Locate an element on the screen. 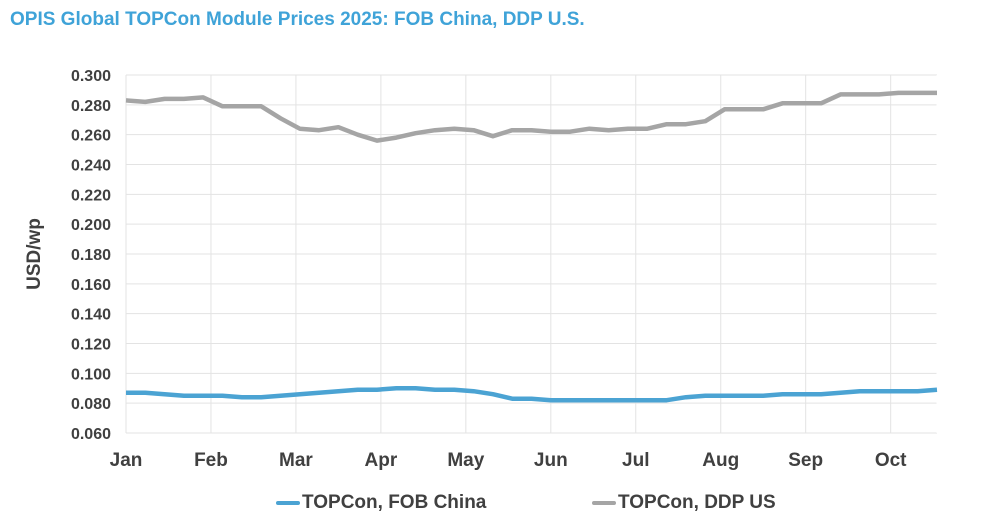  y-axis-label: USD/wp is located at coordinates (34, 254).